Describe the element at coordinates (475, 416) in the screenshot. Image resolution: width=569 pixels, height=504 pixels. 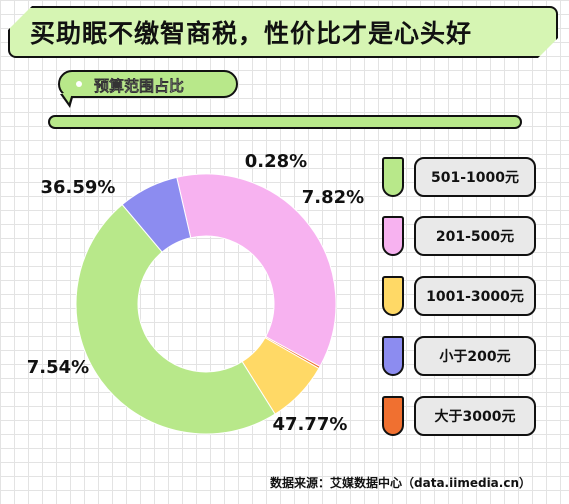
I see `legend-label: 大于3000元` at that location.